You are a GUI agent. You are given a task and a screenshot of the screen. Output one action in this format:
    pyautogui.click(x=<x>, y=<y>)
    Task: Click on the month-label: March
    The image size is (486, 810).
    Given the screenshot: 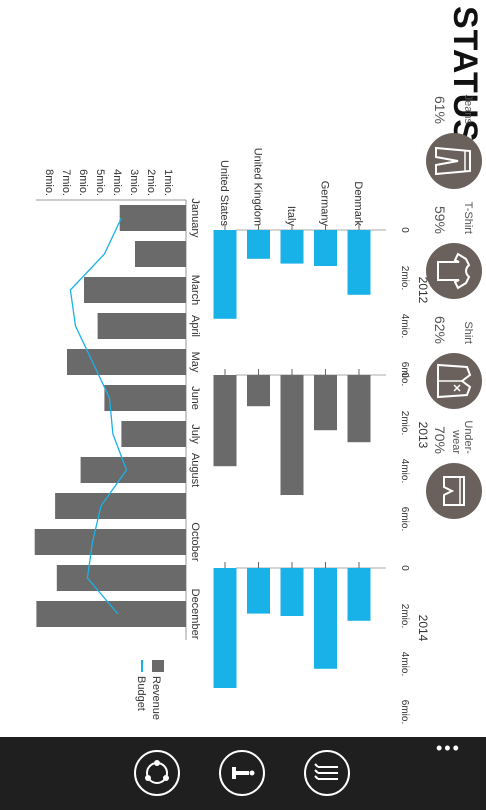 What is the action you would take?
    pyautogui.click(x=195, y=290)
    